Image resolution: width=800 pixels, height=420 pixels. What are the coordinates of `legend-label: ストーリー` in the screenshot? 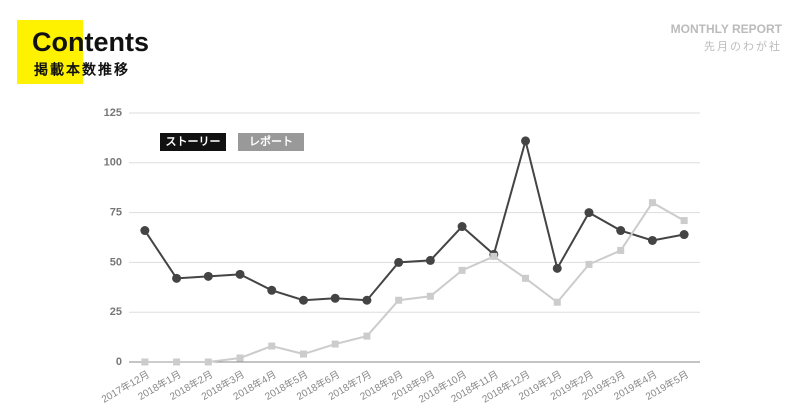 It's located at (193, 141).